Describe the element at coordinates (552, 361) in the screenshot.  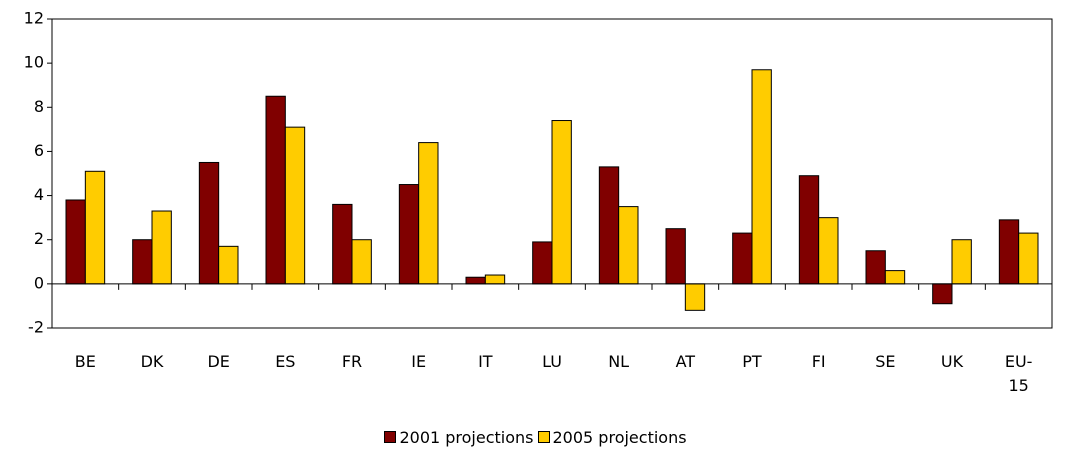
I see `x-tick-label: LU` at that location.